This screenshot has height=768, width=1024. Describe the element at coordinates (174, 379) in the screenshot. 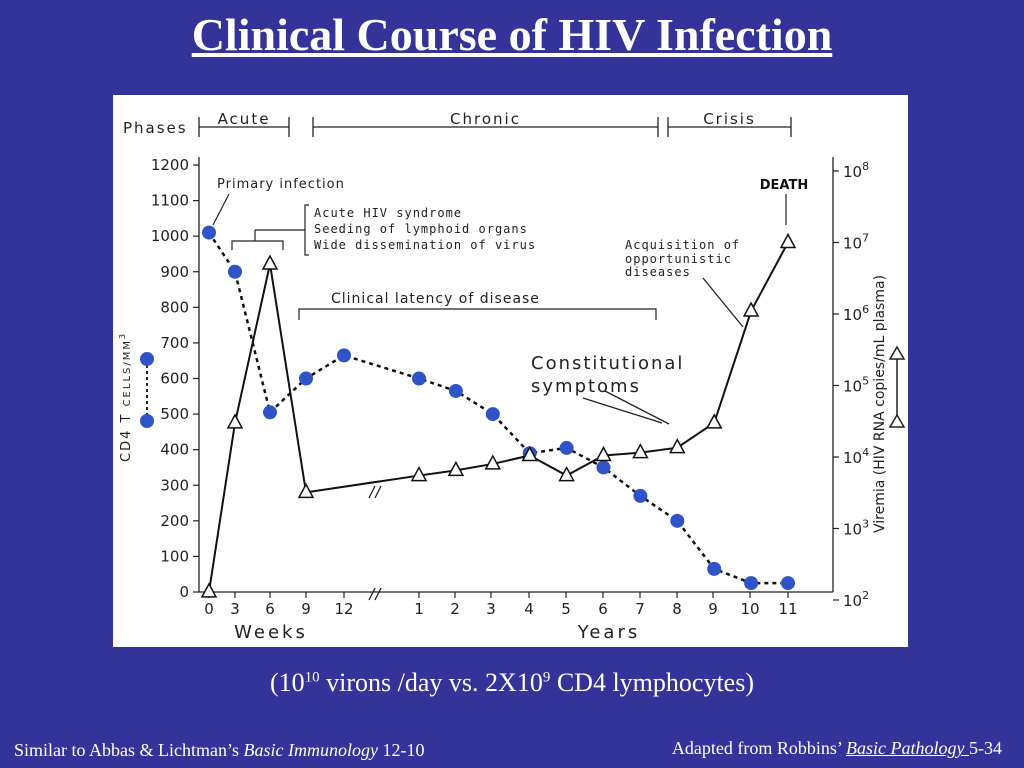

I see `y-left-tick-label: 600` at that location.